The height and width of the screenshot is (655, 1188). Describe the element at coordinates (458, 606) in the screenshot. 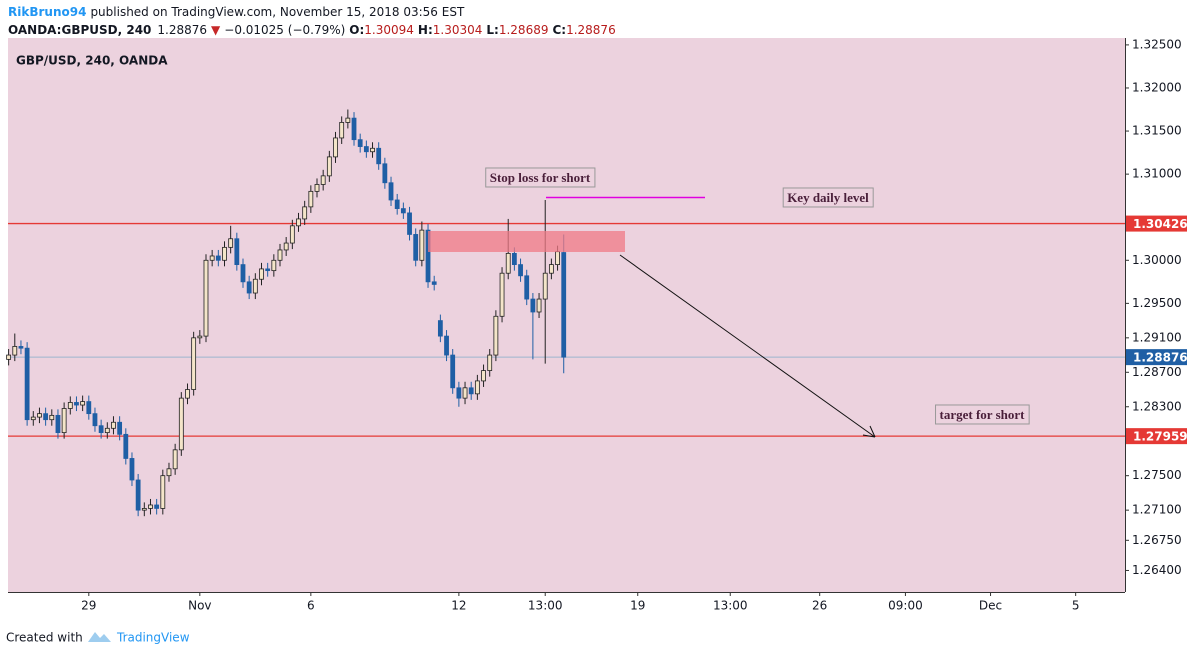

I see `x-tick-label: 12` at that location.